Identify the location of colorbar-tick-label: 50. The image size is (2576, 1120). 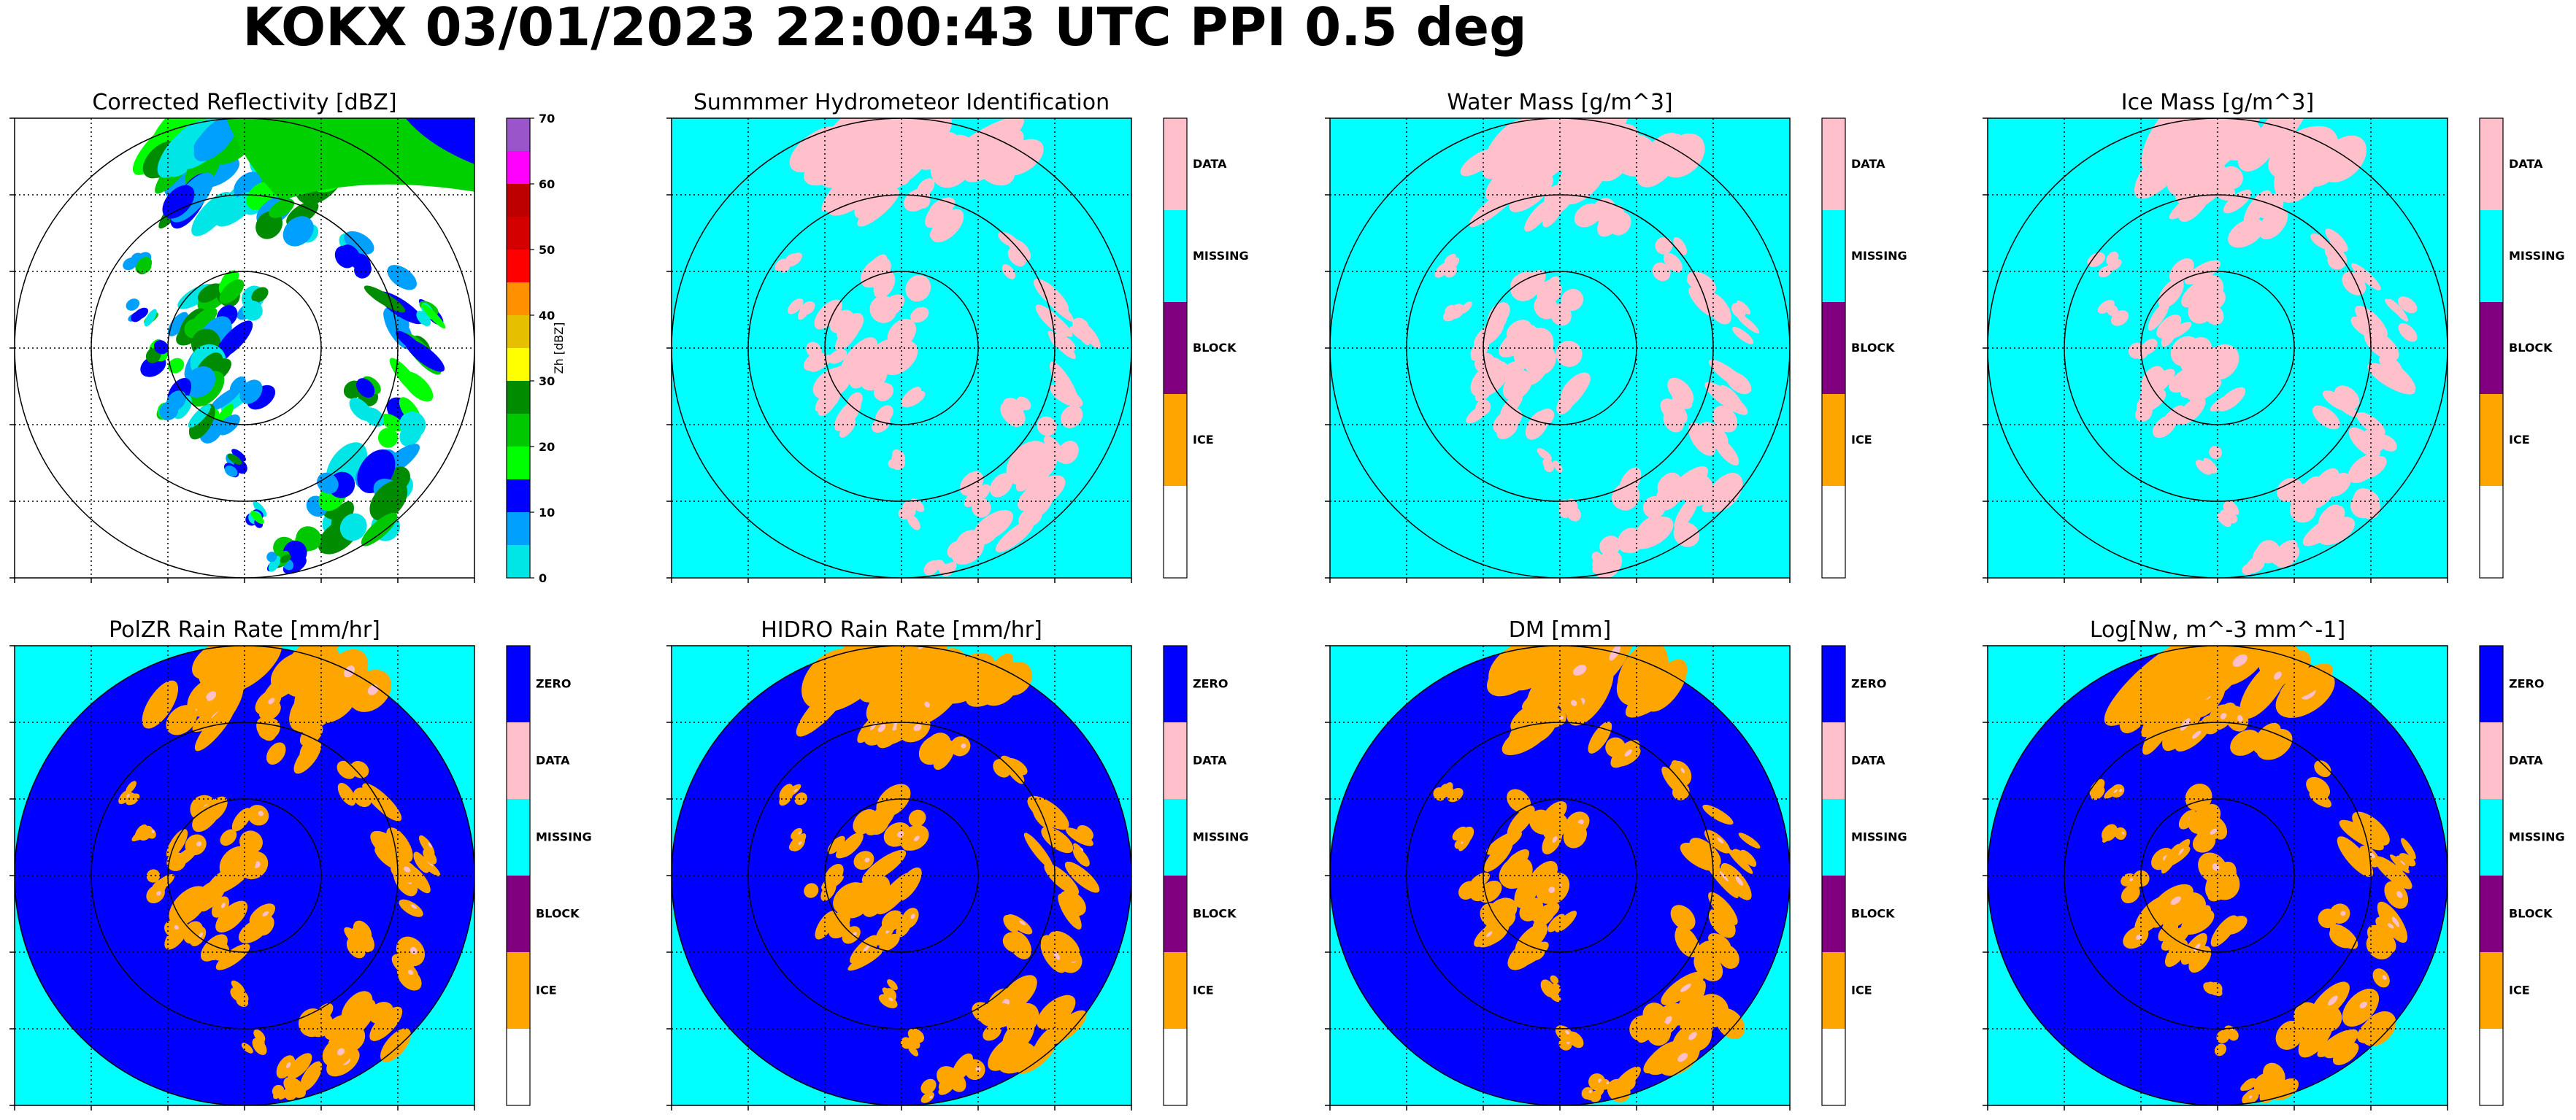
(547, 250).